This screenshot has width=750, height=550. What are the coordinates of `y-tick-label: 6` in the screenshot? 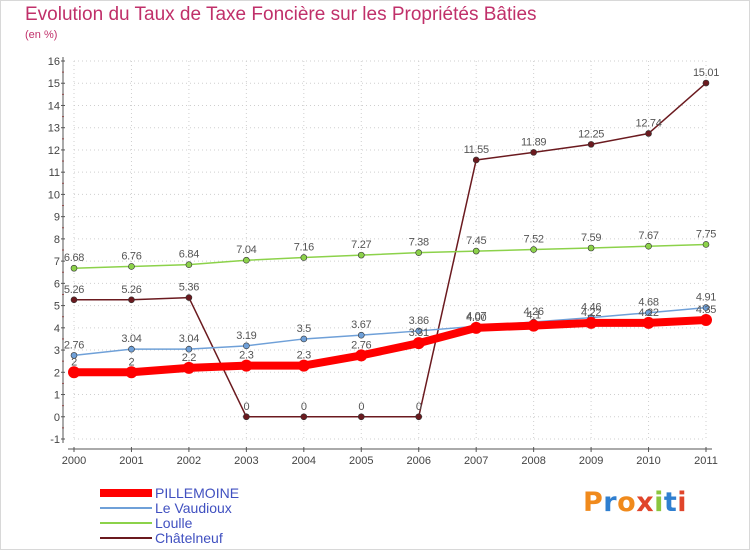 It's located at (57, 284).